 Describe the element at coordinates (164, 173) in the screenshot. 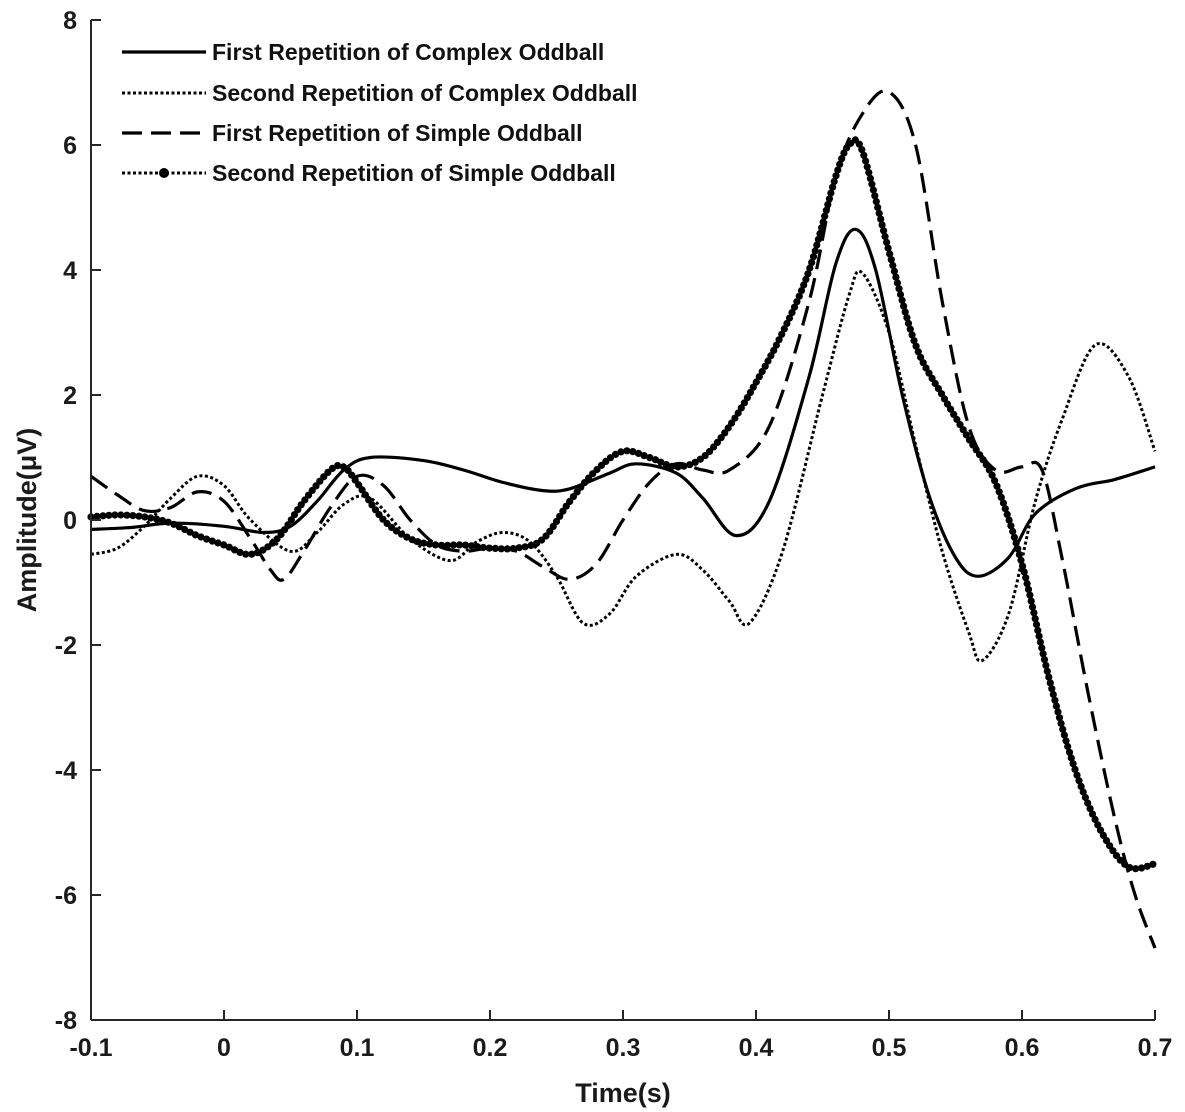

I see `legend-marker` at that location.